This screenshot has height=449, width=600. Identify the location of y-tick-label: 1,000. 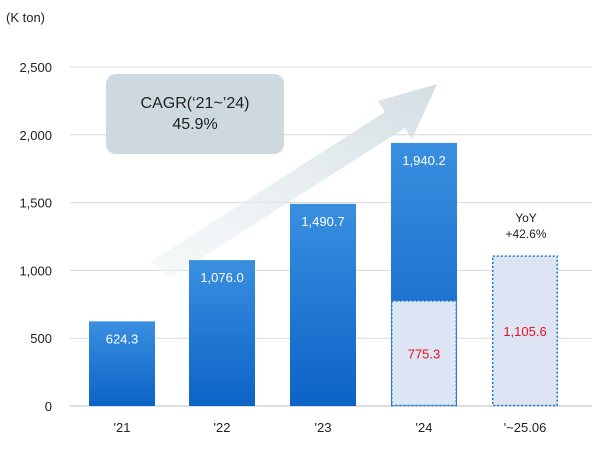
(35, 270).